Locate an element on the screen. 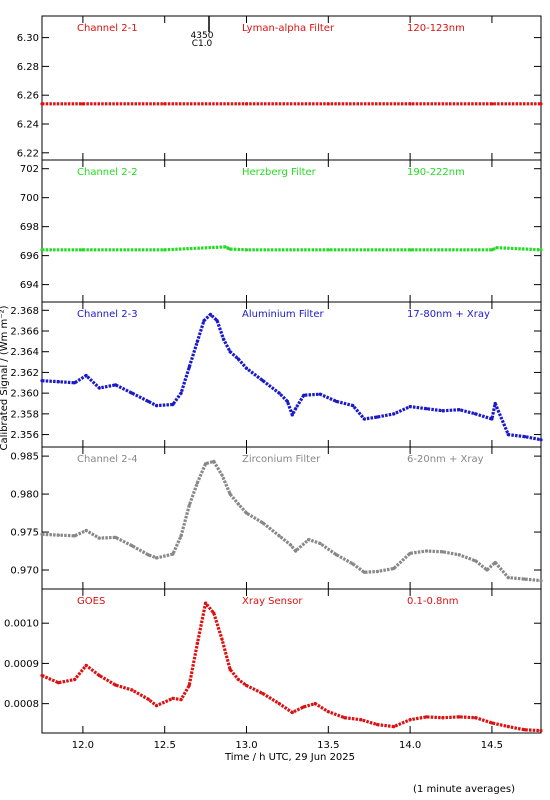 Image resolution: width=550 pixels, height=800 pixels. y-tick-label: 0.985 is located at coordinates (24, 457).